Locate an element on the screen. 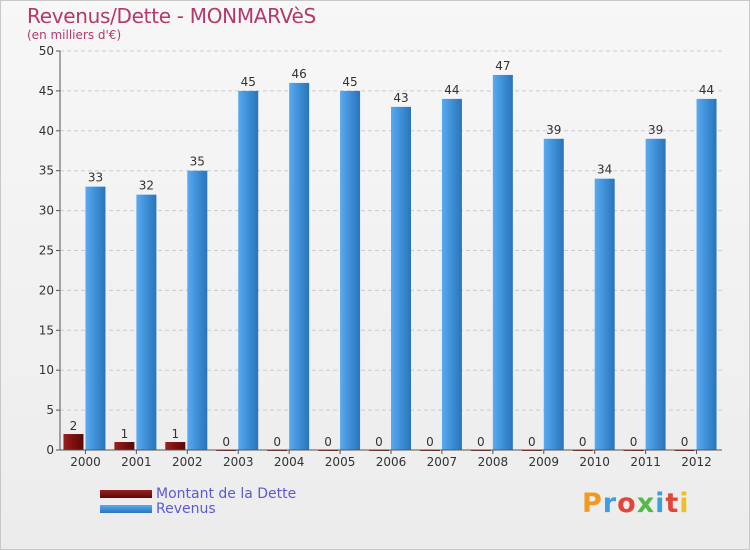 Image resolution: width=750 pixels, height=550 pixels. x-tick-label: 2011 is located at coordinates (645, 462).